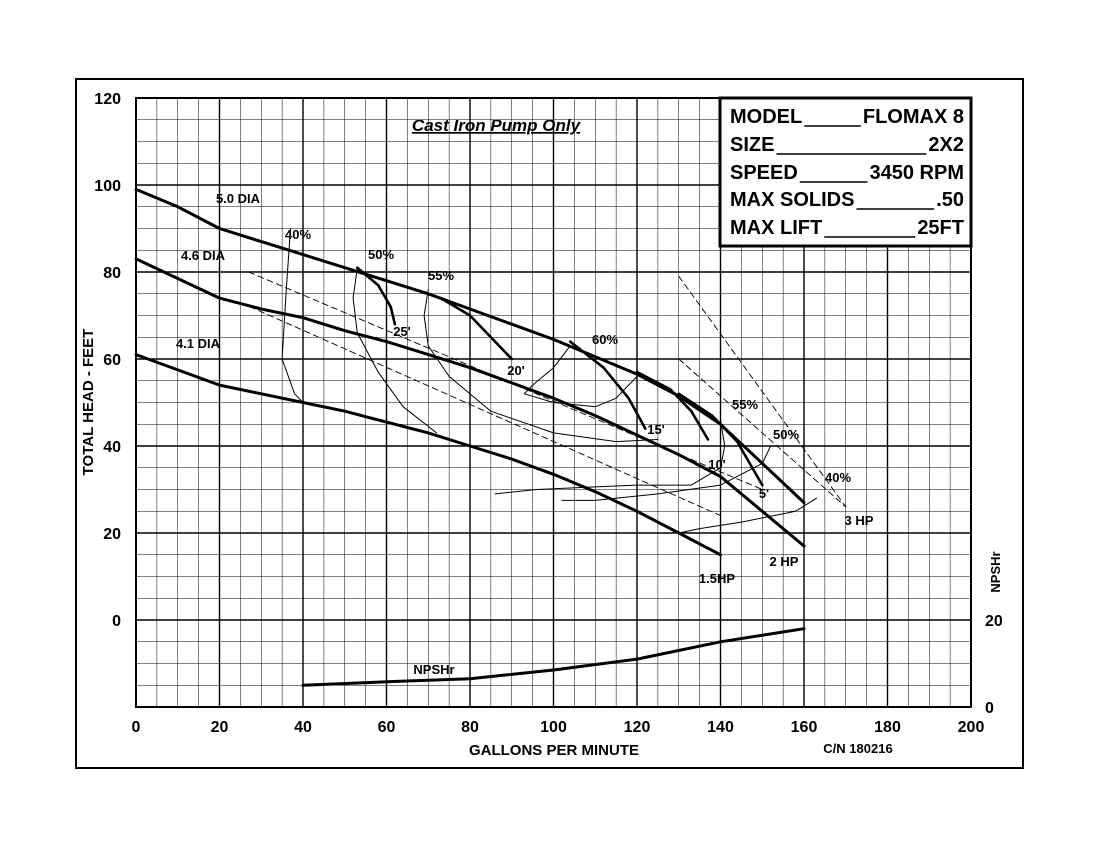 The width and height of the screenshot is (1100, 855). I want to click on hp-label: 2 HP, so click(784, 561).